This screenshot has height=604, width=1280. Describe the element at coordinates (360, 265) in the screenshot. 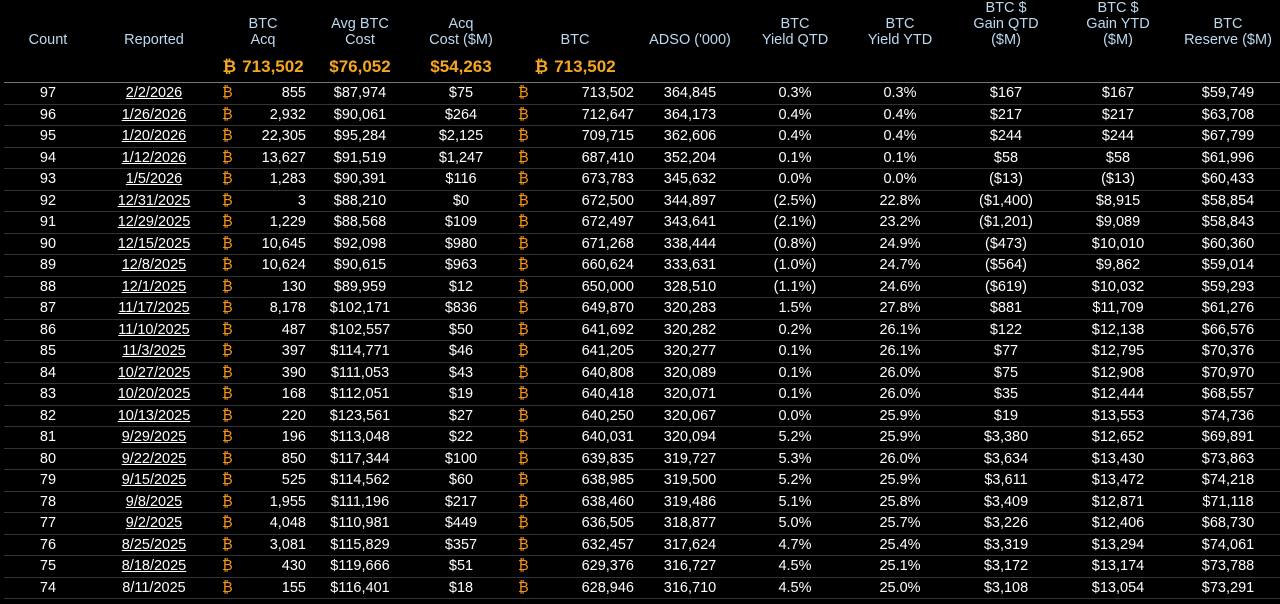

I see `cell-avg-cost: $90,615` at that location.